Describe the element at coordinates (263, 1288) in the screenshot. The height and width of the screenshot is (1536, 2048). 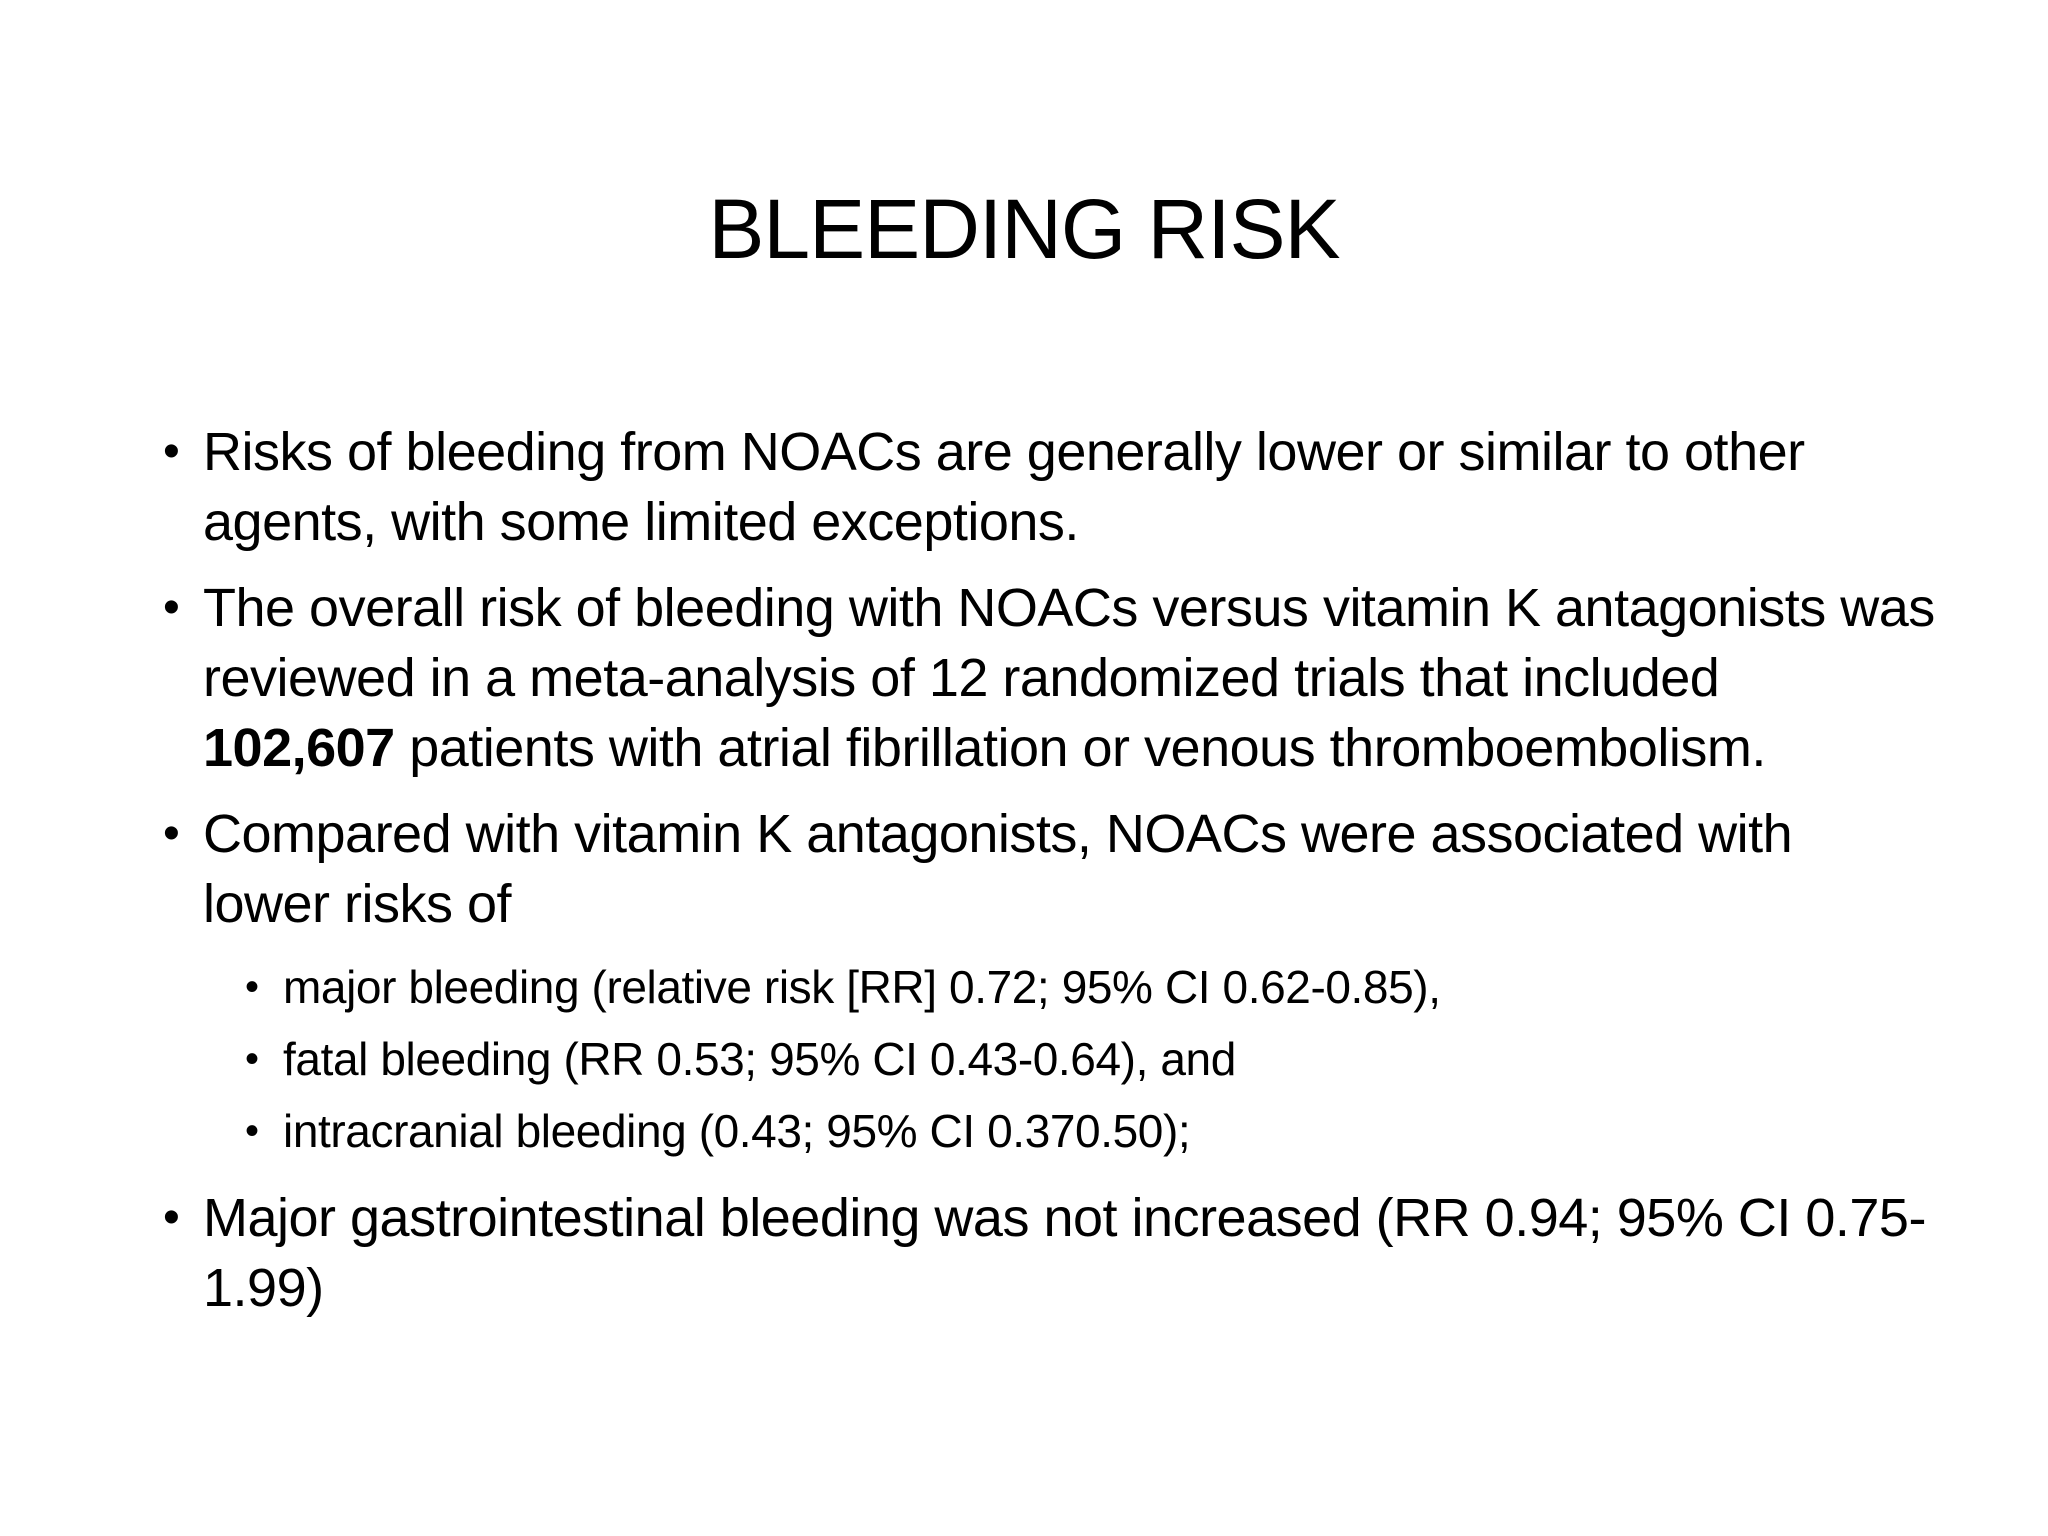
I see `bullet-line: 1.99)` at that location.